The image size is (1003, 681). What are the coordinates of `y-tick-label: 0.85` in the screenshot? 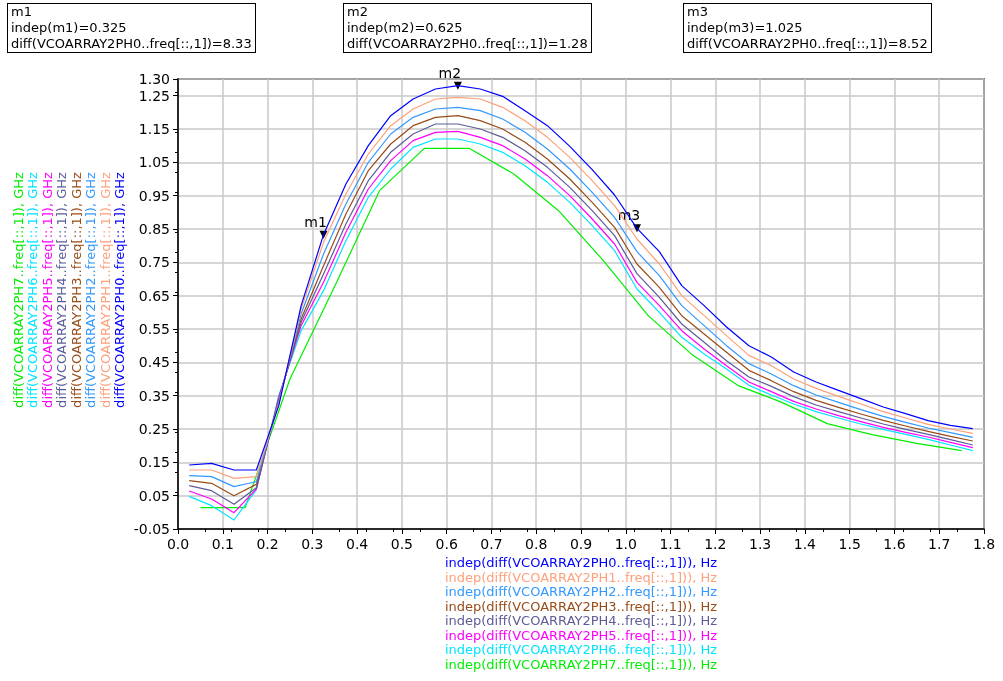 It's located at (154, 229).